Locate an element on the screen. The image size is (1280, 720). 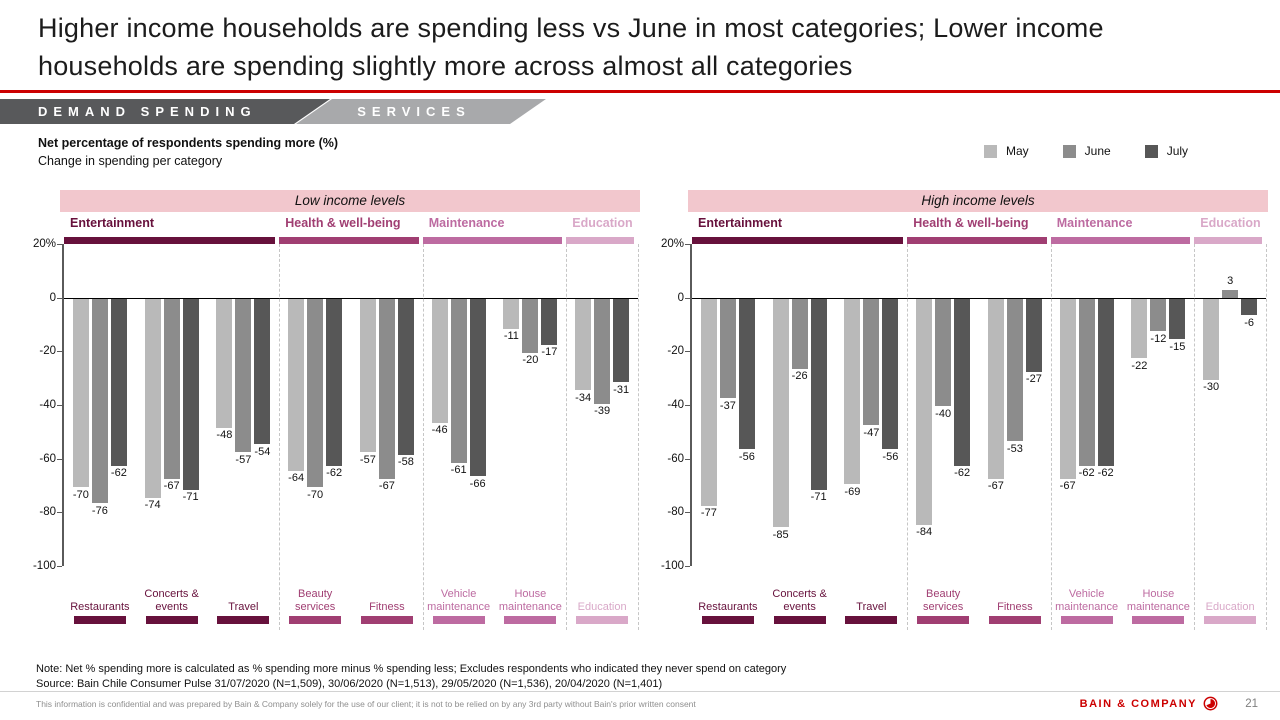
legend-item-june: June is located at coordinates (1086, 151).